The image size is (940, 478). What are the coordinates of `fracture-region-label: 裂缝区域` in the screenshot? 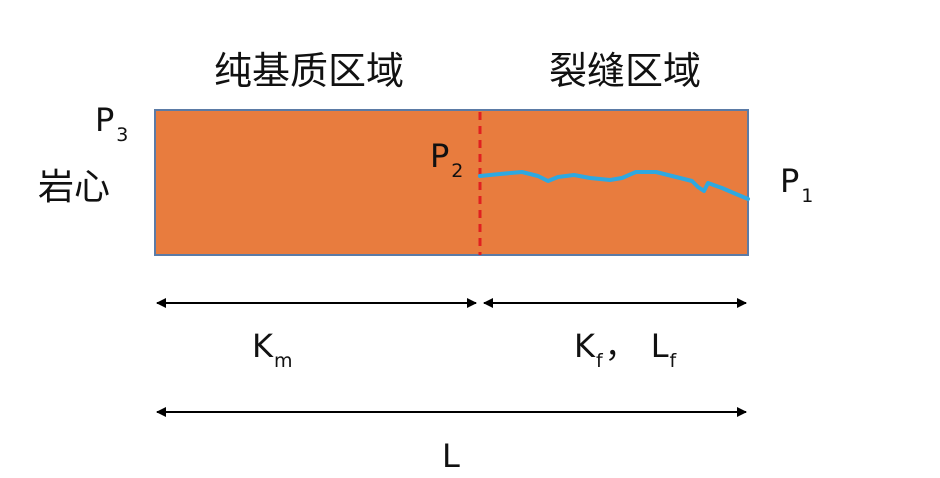 It's located at (625, 71).